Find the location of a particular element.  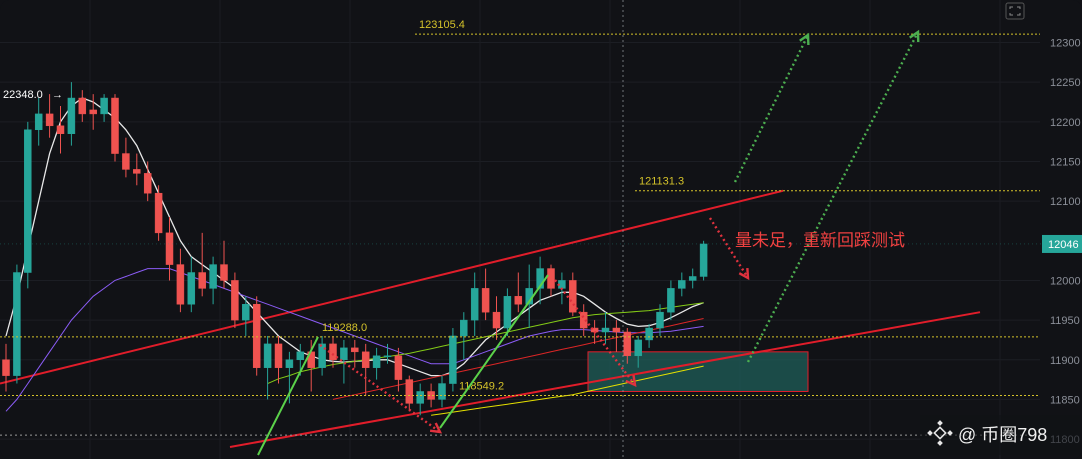

high-price-label: 22348.0 is located at coordinates (23, 95).